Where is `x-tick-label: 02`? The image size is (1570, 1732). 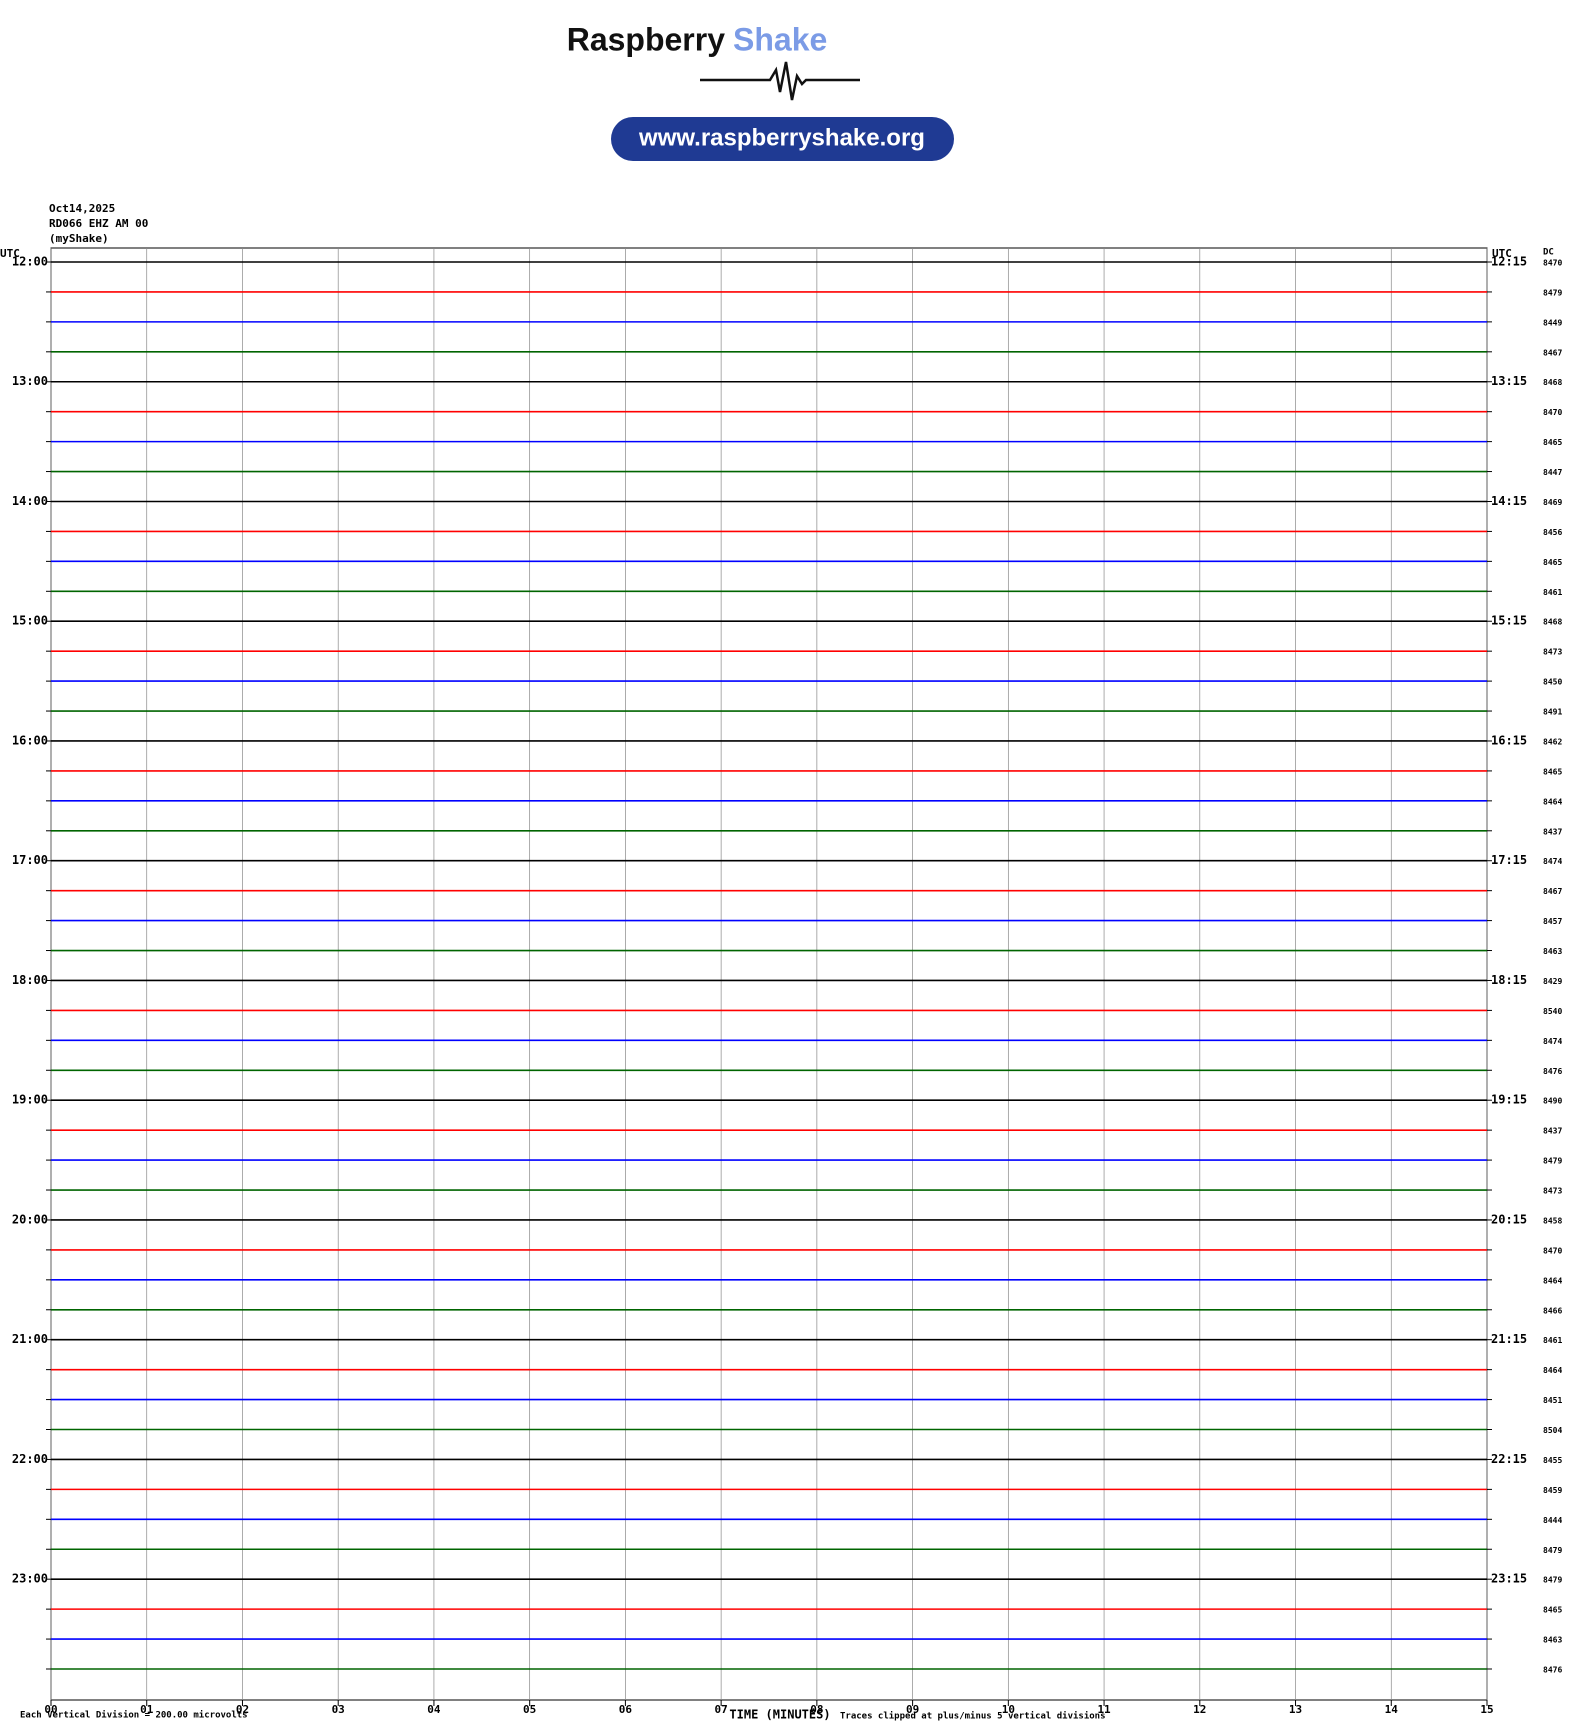 x-tick-label: 02 is located at coordinates (242, 1709).